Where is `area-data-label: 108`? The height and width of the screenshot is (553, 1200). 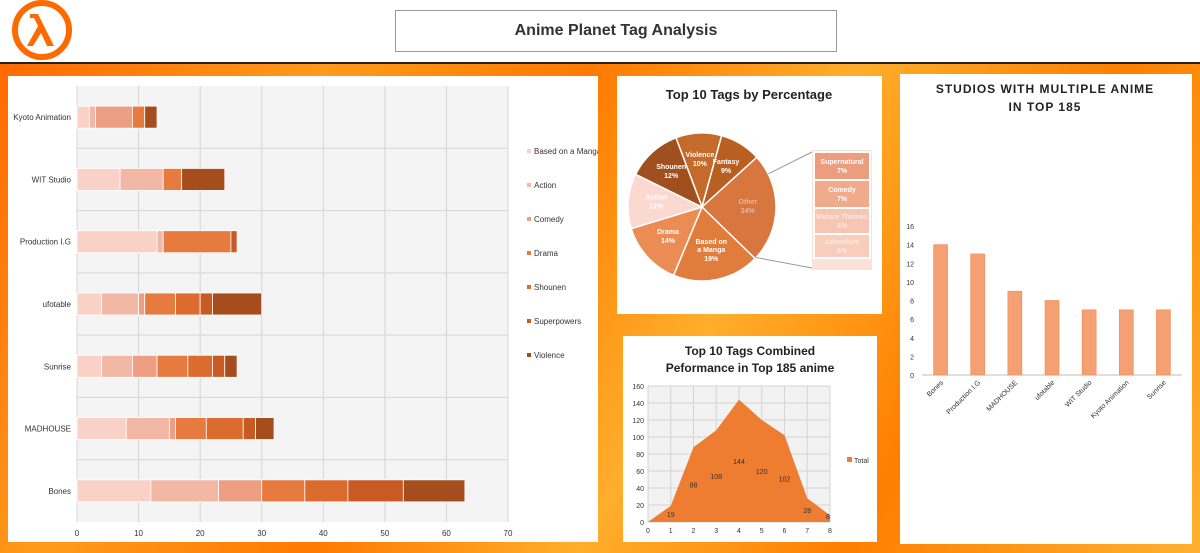 area-data-label: 108 is located at coordinates (716, 477).